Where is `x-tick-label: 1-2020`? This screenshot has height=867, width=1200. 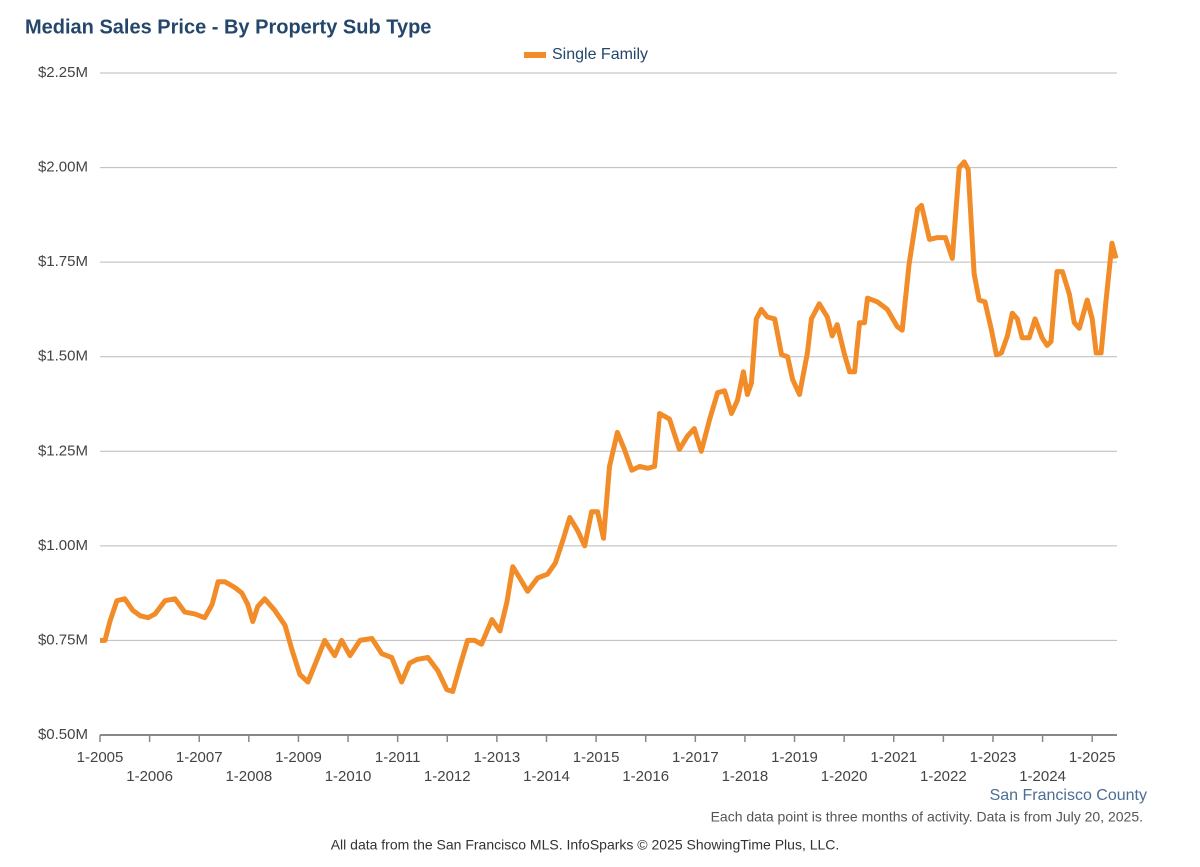
x-tick-label: 1-2020 is located at coordinates (844, 776).